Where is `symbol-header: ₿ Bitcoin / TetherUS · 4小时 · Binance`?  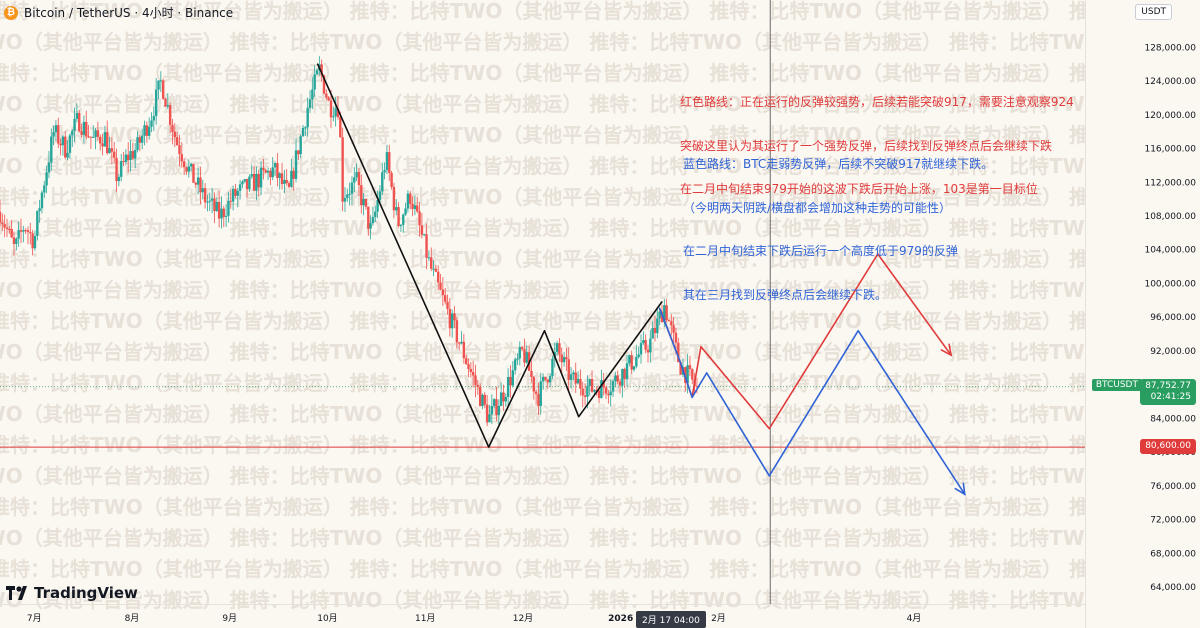
symbol-header: ₿ Bitcoin / TetherUS · 4小时 · Binance is located at coordinates (118, 12).